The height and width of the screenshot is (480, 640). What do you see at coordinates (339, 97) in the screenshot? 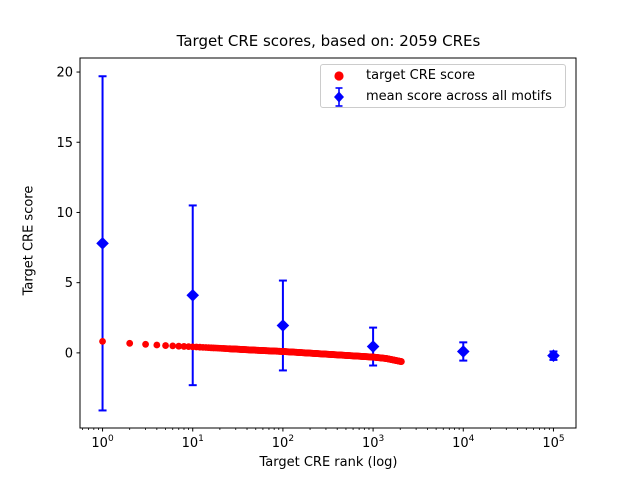
I see `blue-diamond-errorbar-icon` at bounding box center [339, 97].